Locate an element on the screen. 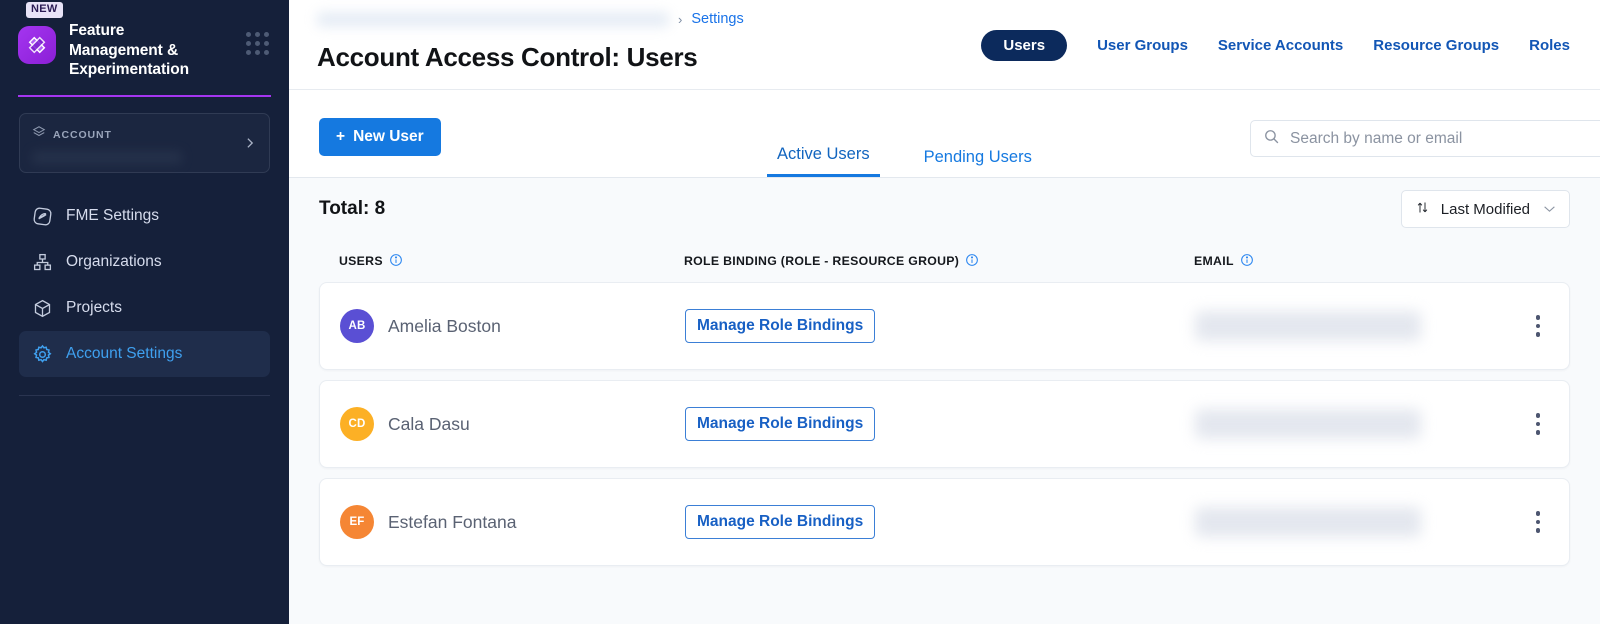 The height and width of the screenshot is (624, 1600). chevron-right-icon is located at coordinates (249, 145).